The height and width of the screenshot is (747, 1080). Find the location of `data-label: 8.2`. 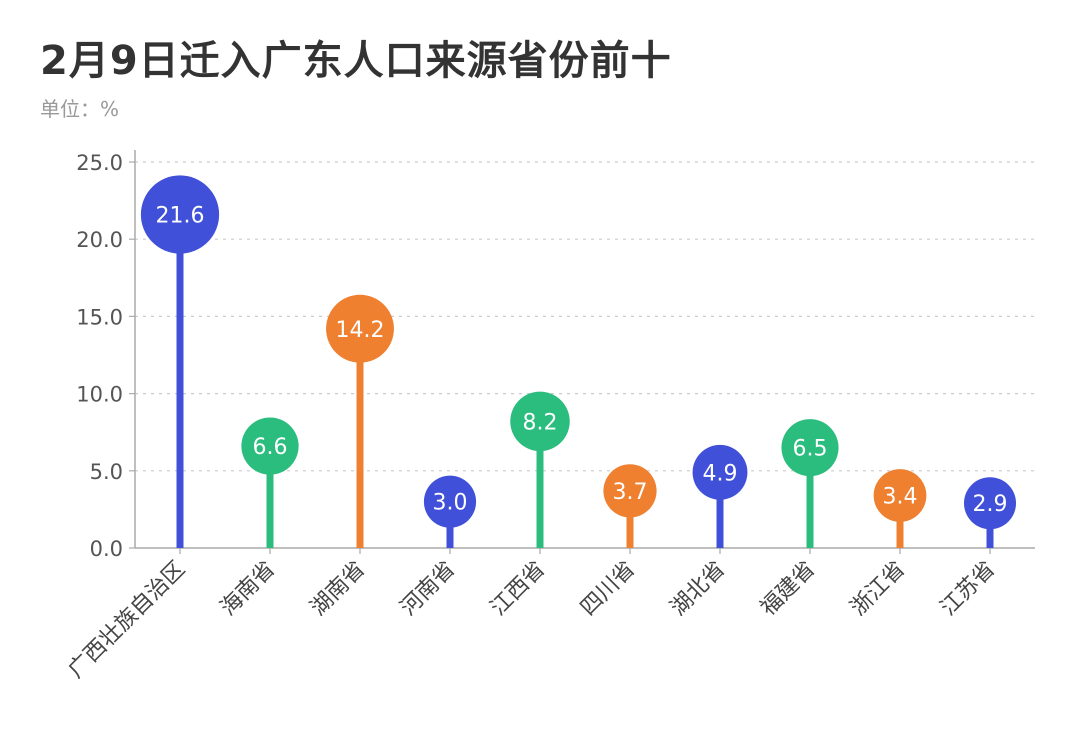

data-label: 8.2 is located at coordinates (540, 422).